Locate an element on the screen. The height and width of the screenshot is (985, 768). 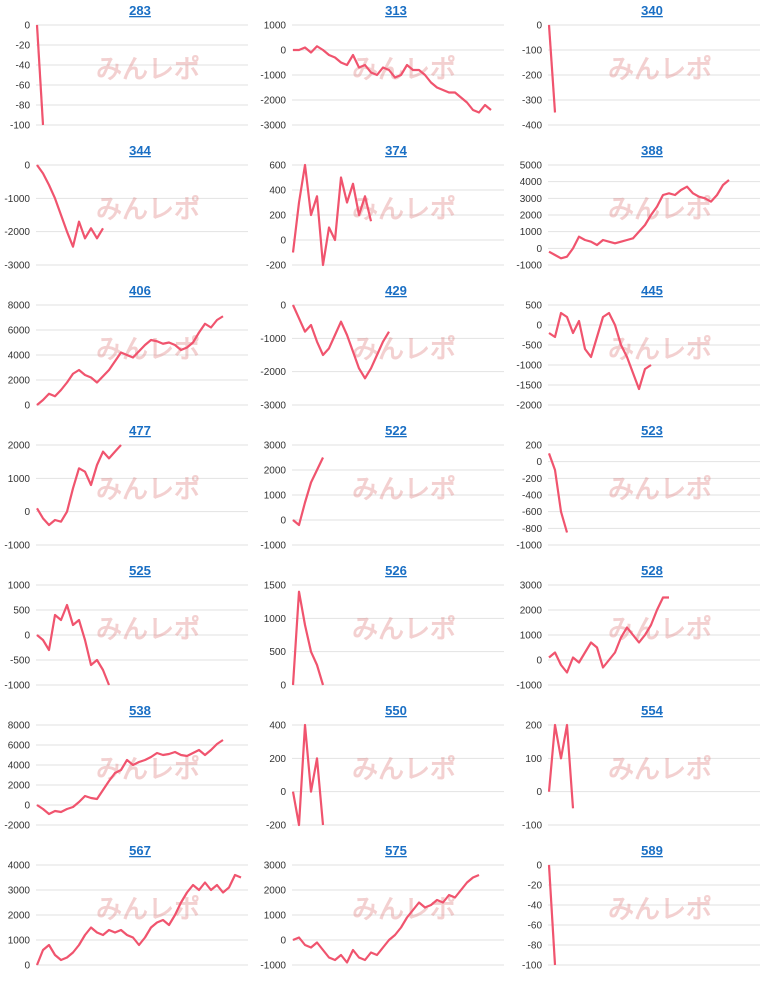
chart-title: 538 is located at coordinates (140, 710).